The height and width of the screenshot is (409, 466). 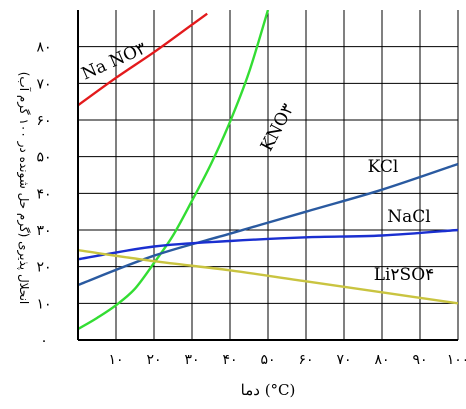 I want to click on x-tick-label: ۷۰, so click(x=343, y=360).